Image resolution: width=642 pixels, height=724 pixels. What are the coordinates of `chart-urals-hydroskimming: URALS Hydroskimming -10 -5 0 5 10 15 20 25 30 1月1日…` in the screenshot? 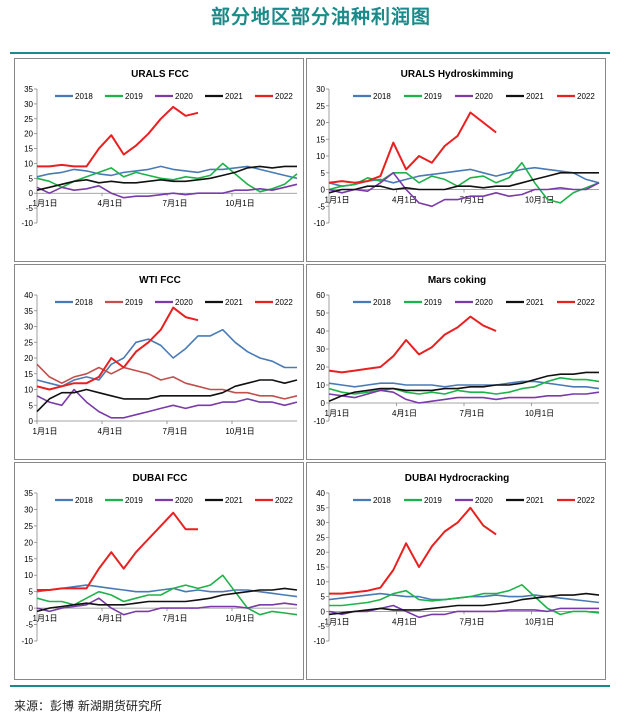 It's located at (456, 148).